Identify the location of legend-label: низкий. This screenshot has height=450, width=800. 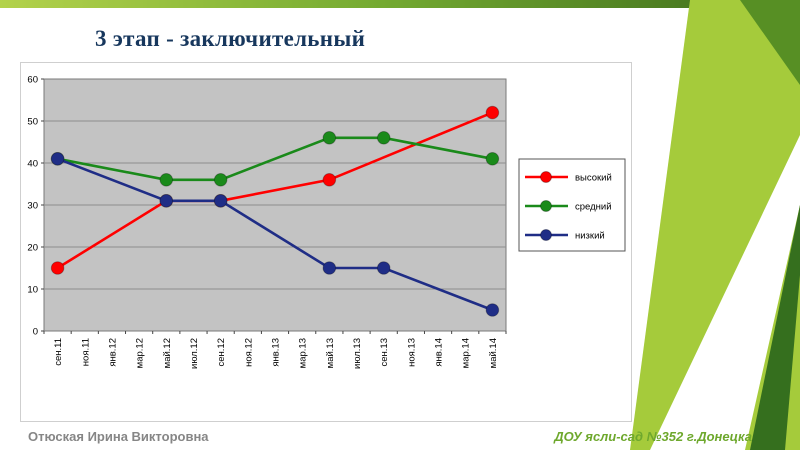
(590, 236).